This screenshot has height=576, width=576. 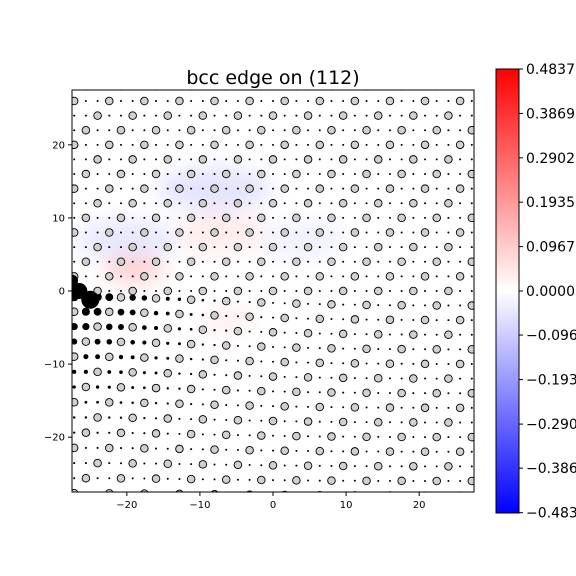 I want to click on colorbar-tick-label: 0.1935, so click(x=550, y=203).